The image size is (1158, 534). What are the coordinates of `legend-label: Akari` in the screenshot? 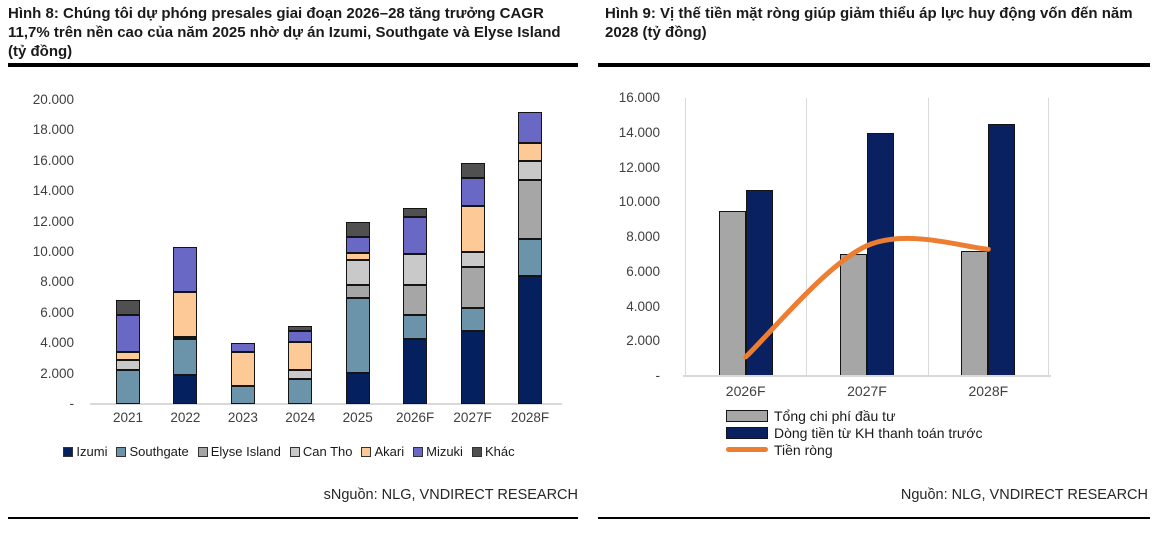 It's located at (389, 451).